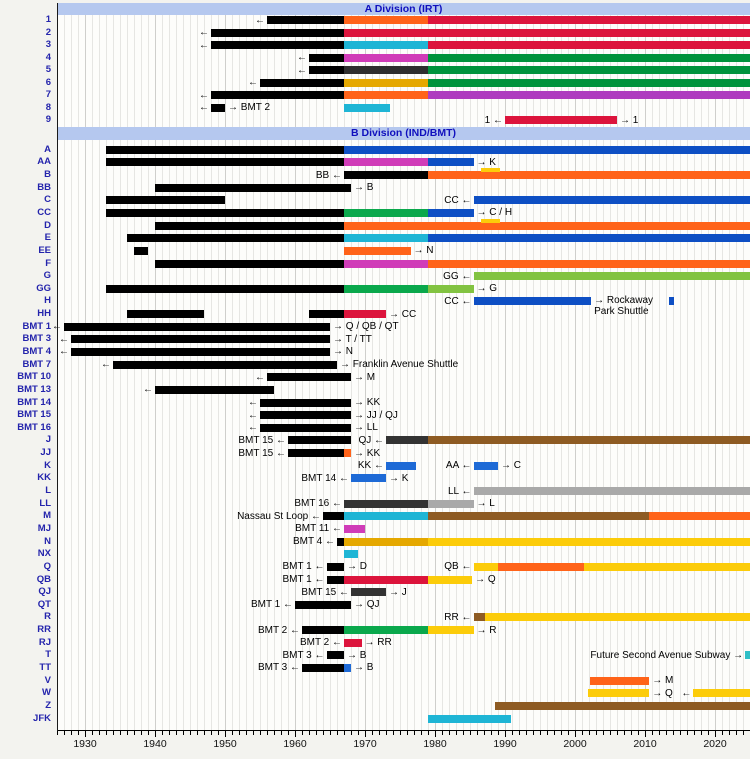 The height and width of the screenshot is (759, 750). What do you see at coordinates (375, 83) in the screenshot?
I see `timeline-row-6: 6 ←` at bounding box center [375, 83].